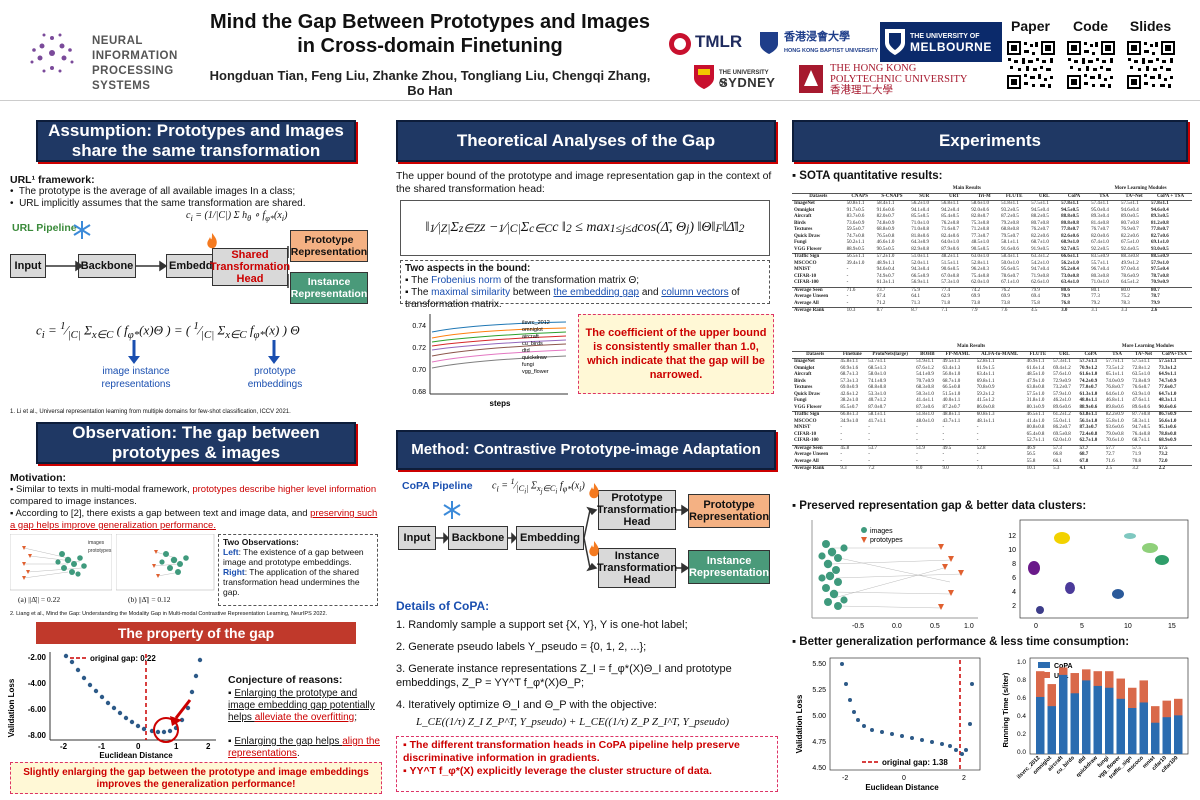 This screenshot has width=1200, height=800. I want to click on table2-cell: VGG Flower, so click(808, 407).